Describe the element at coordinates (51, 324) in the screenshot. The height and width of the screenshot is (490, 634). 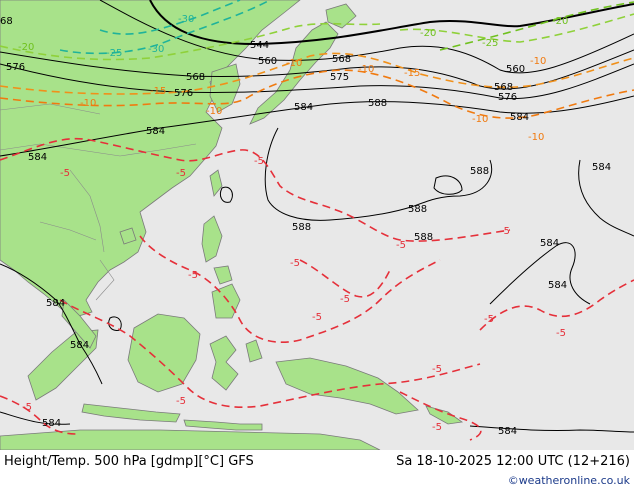
I see `contour-584-sw` at that location.